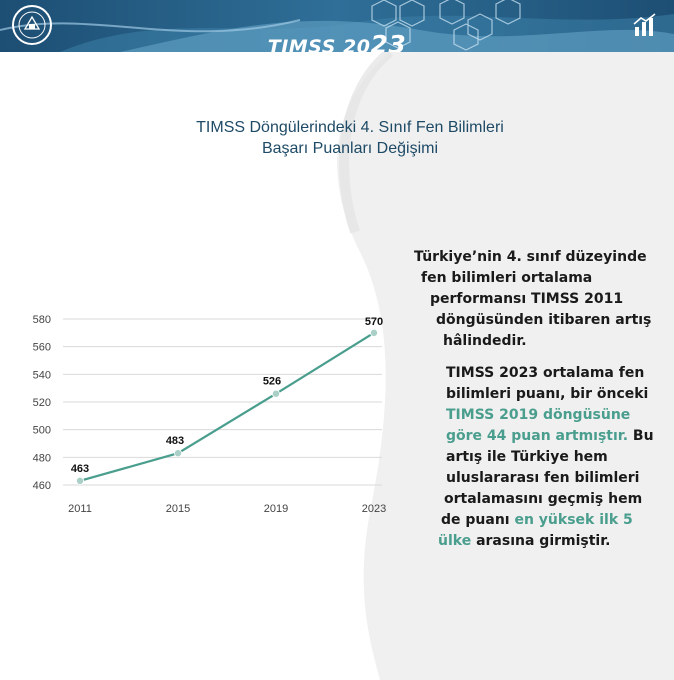  I want to click on x-tick-label: 2015, so click(178, 509).